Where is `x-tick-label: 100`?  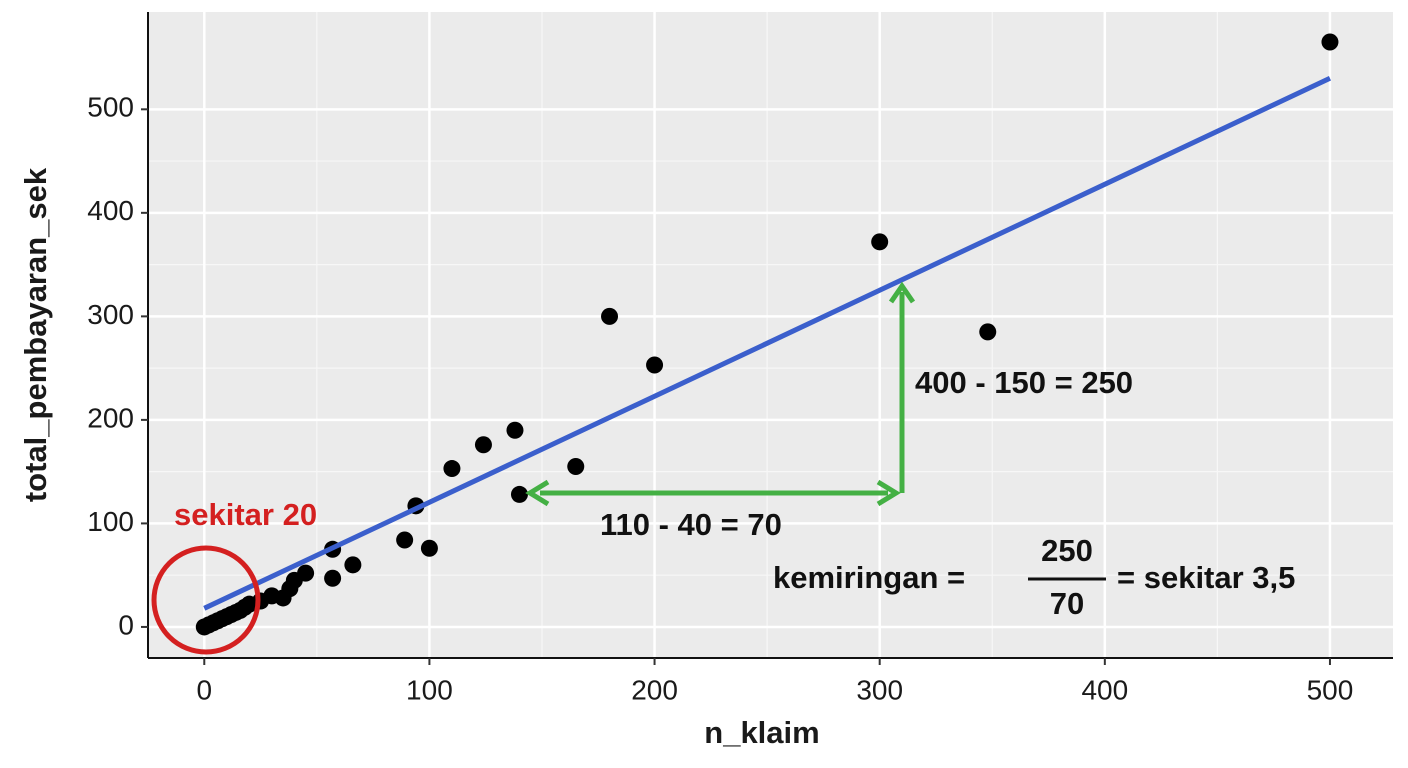 x-tick-label: 100 is located at coordinates (429, 689).